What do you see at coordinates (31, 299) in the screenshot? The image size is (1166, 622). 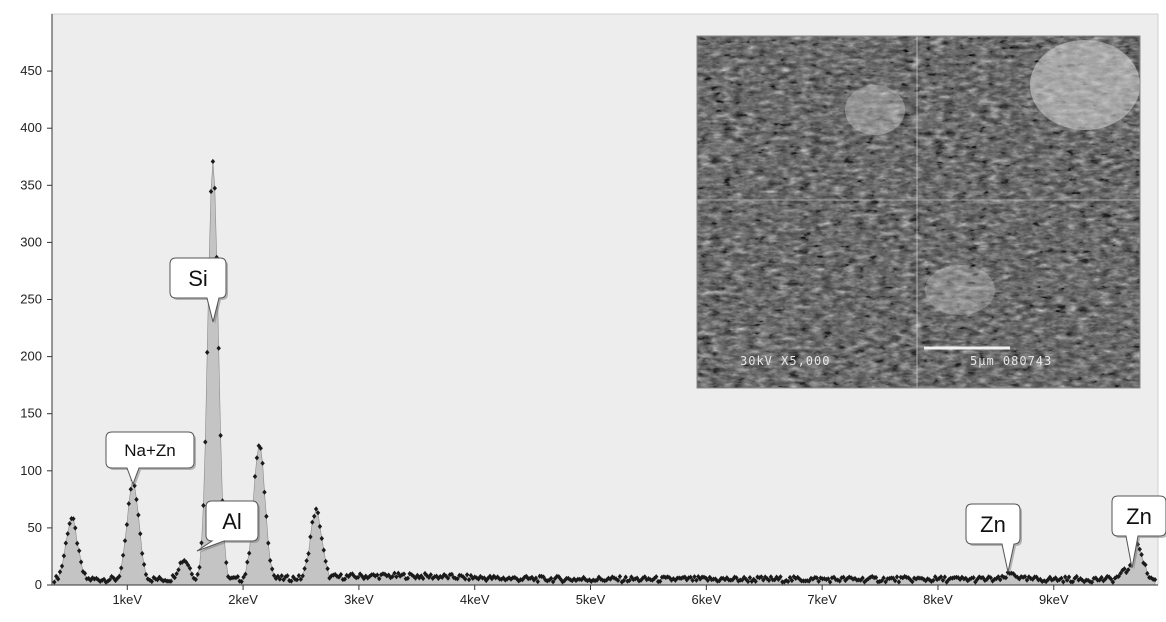 I see `y-tick-label: 250` at bounding box center [31, 299].